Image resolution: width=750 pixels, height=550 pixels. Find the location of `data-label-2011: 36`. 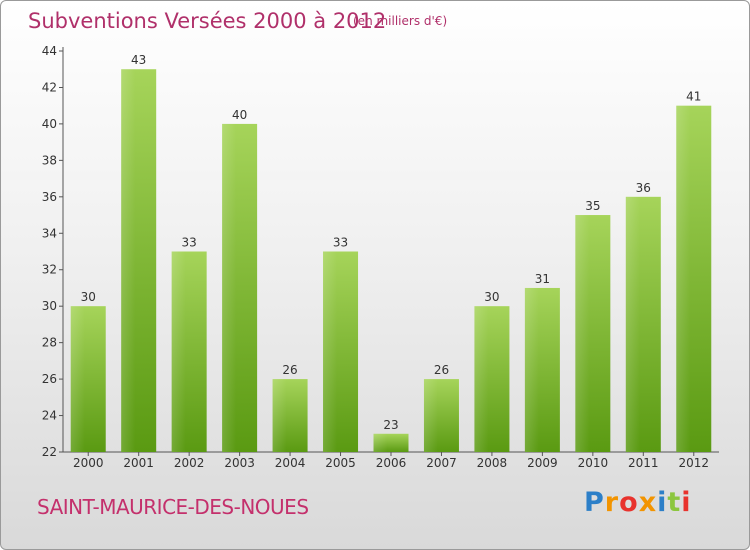

data-label-2011: 36 is located at coordinates (643, 188).